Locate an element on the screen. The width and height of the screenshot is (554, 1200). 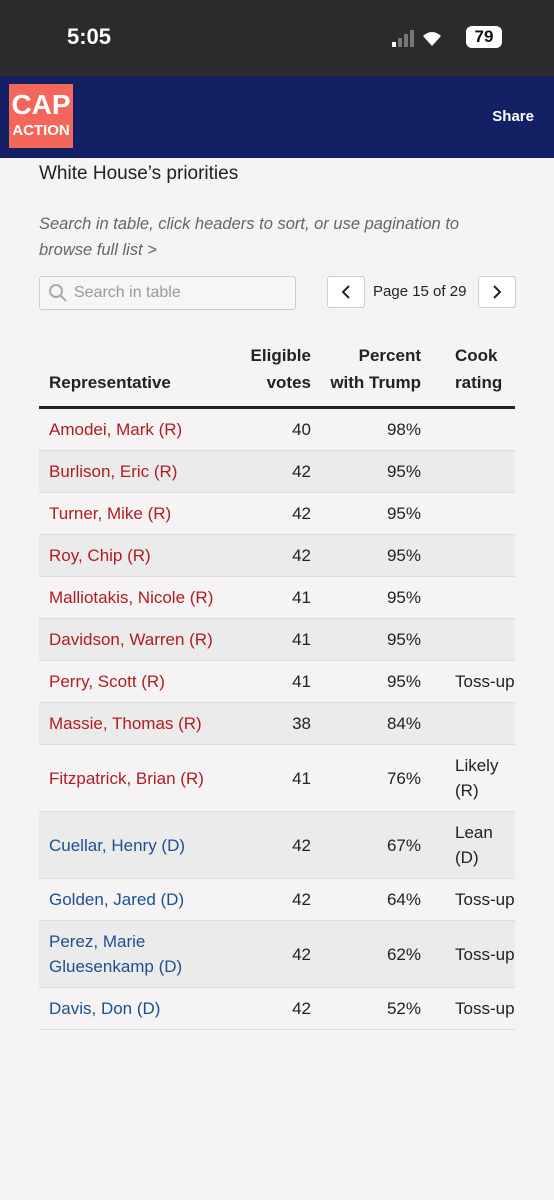
column-header: Percent with Trump is located at coordinates (376, 375).